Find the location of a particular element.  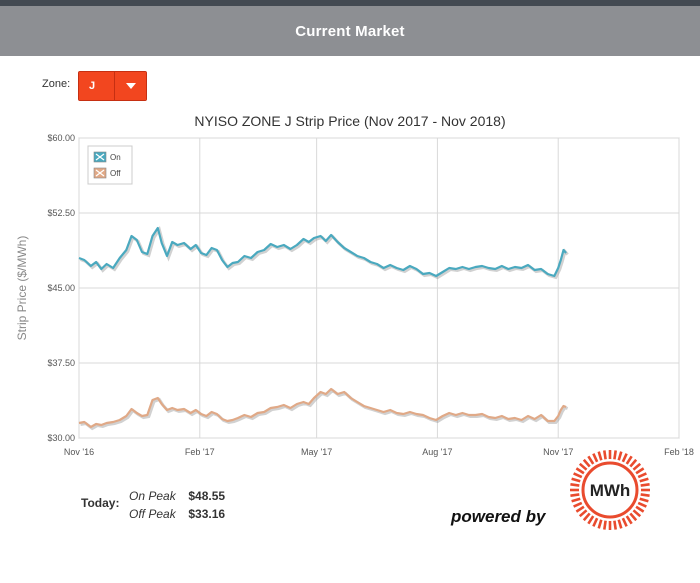

y-tick-label: $30.00 is located at coordinates (61, 438).